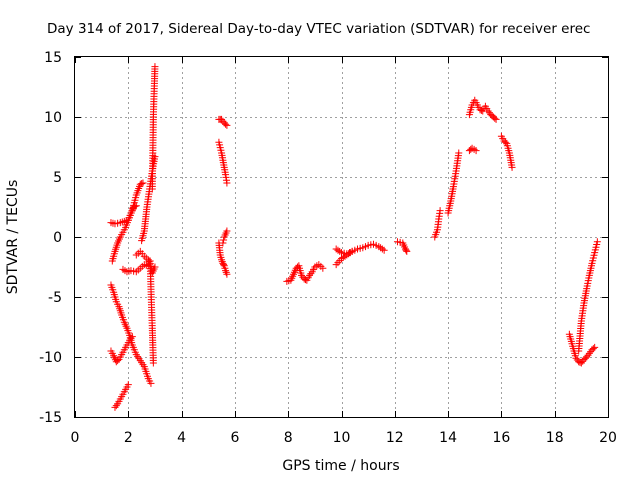  I want to click on y-tick-label: -15, so click(50, 418).